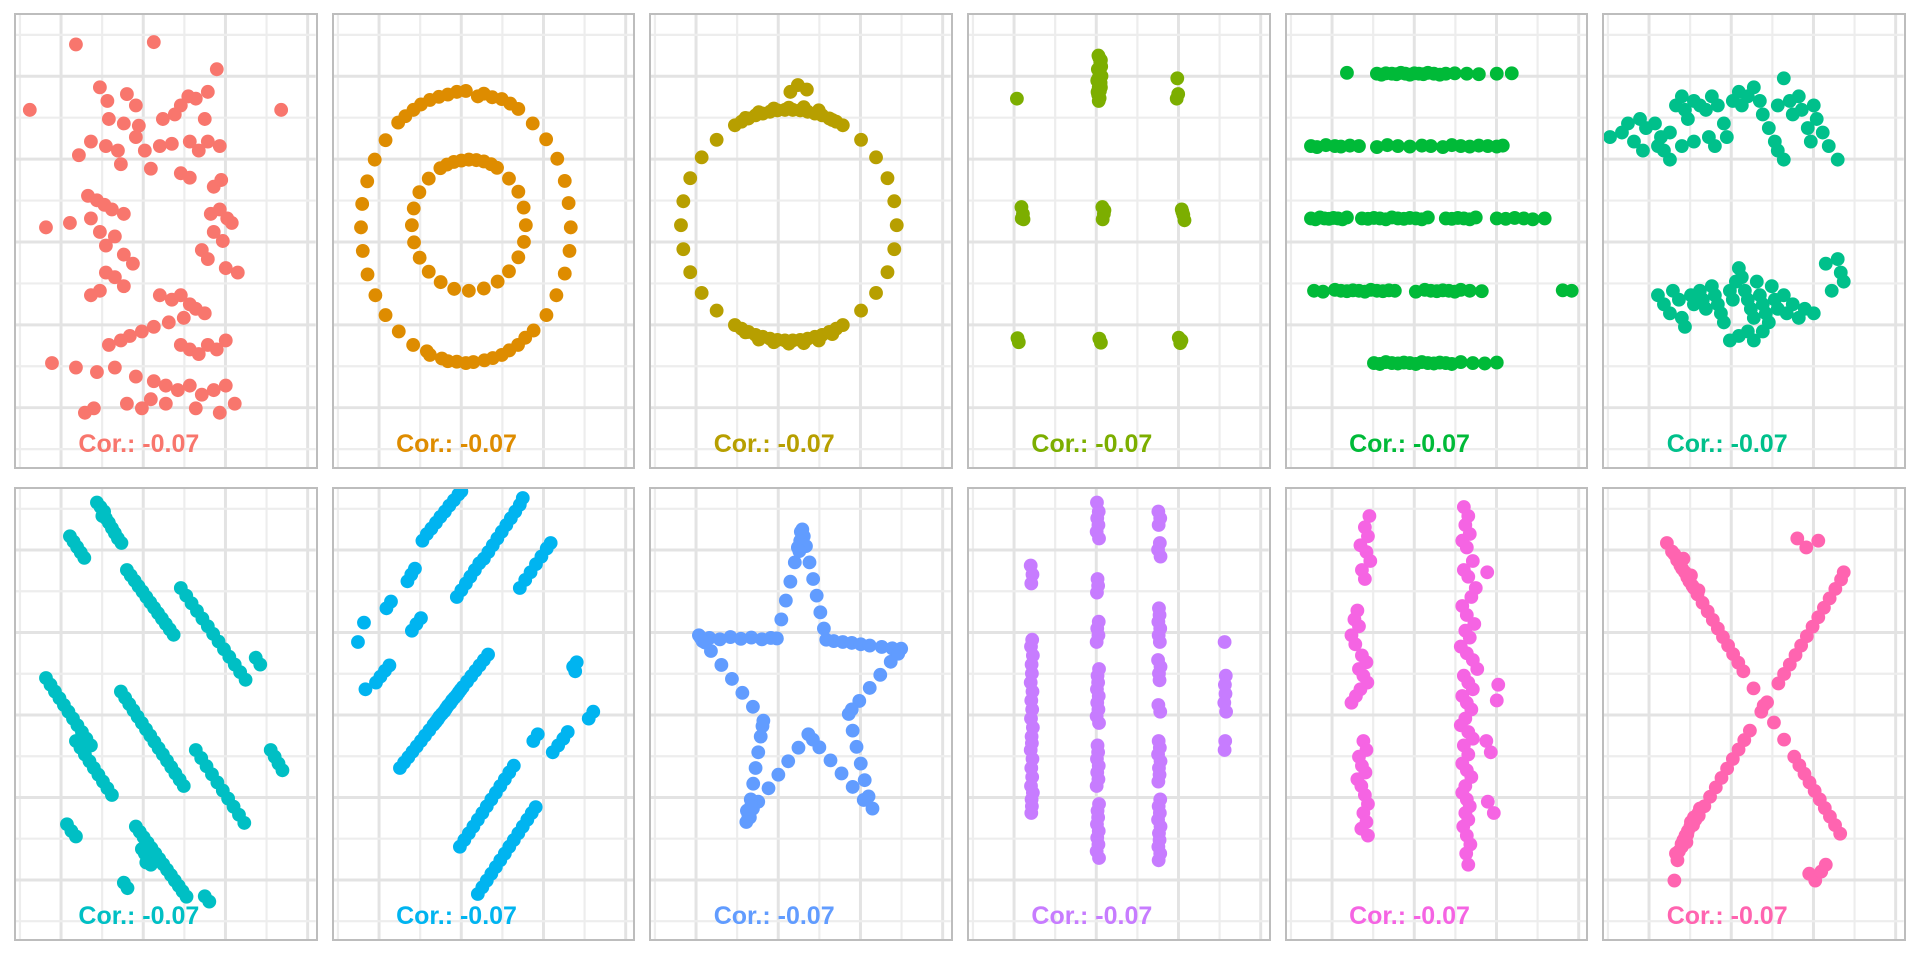  Describe the element at coordinates (139, 916) in the screenshot. I see `correlation-label: Cor.: -0.07` at that location.